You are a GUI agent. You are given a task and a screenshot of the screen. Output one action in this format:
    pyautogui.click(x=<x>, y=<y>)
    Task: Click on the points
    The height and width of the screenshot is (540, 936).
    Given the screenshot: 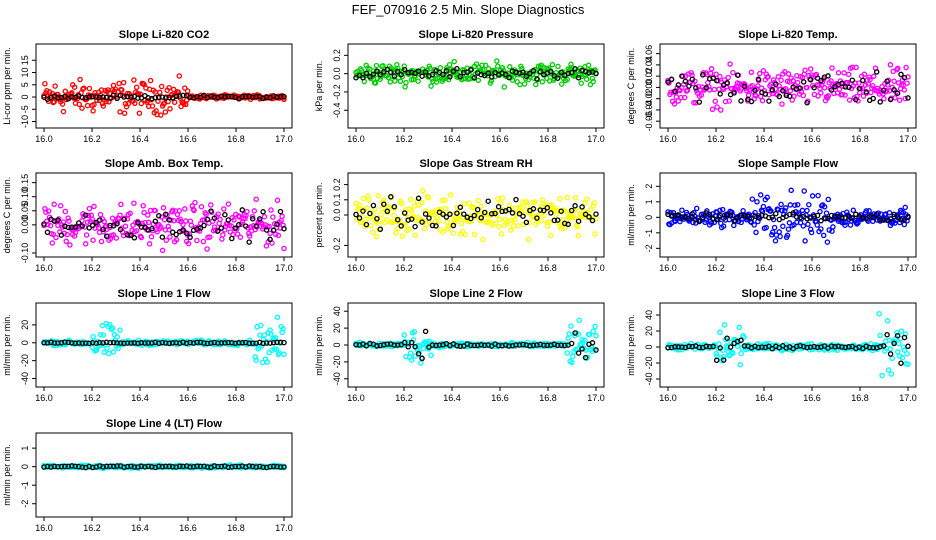 What is the action you would take?
    pyautogui.click(x=164, y=225)
    